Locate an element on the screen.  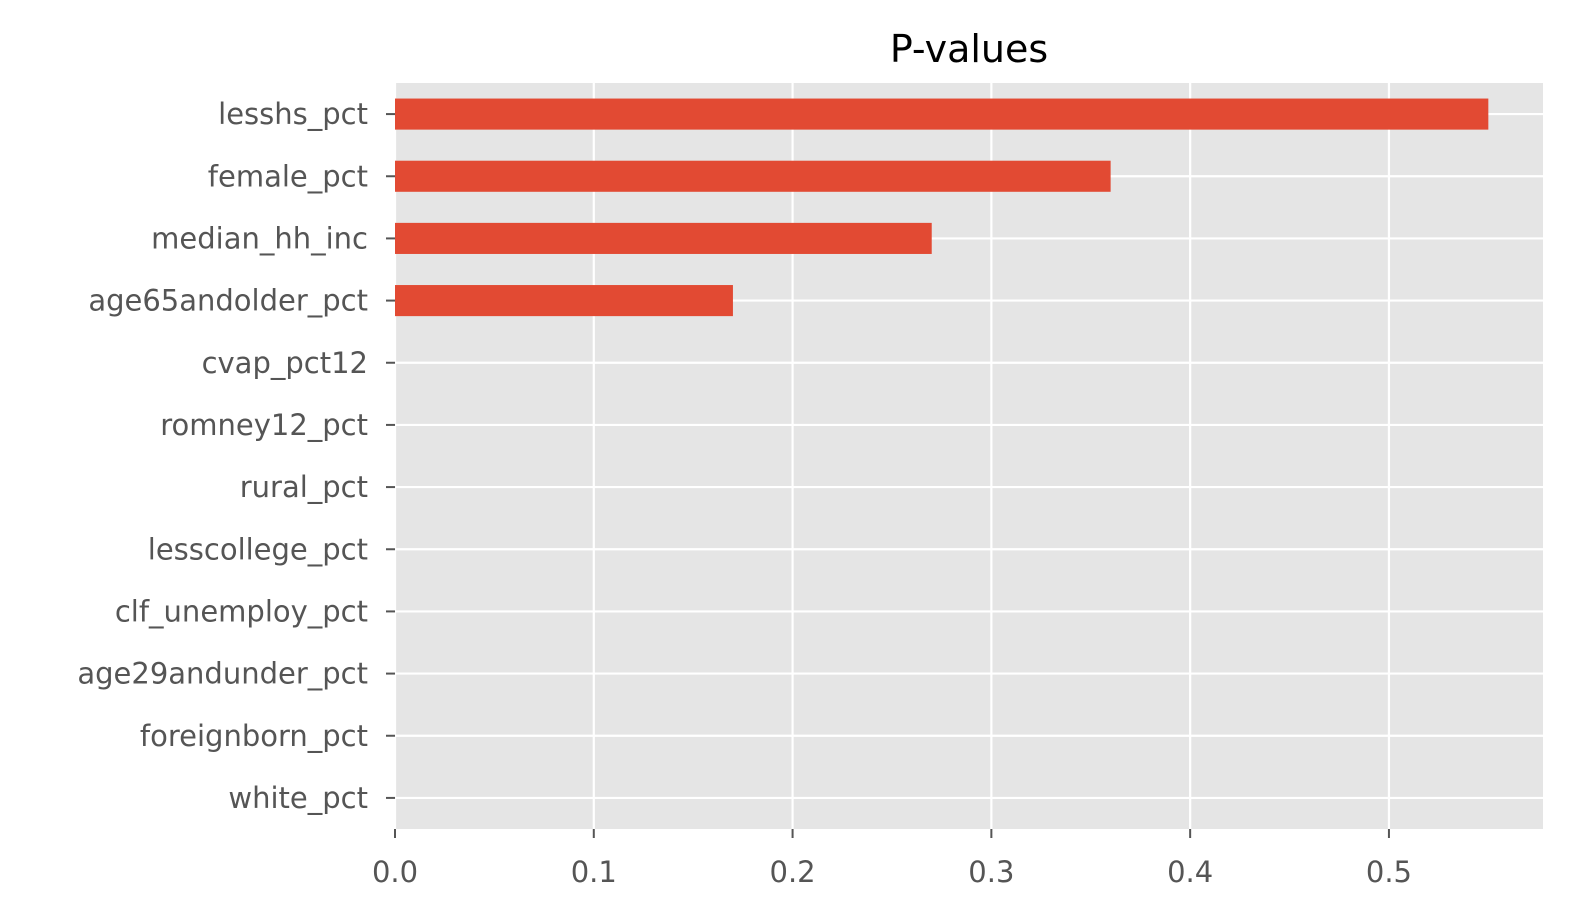
y-tick-label: romney12_pct is located at coordinates (264, 425).